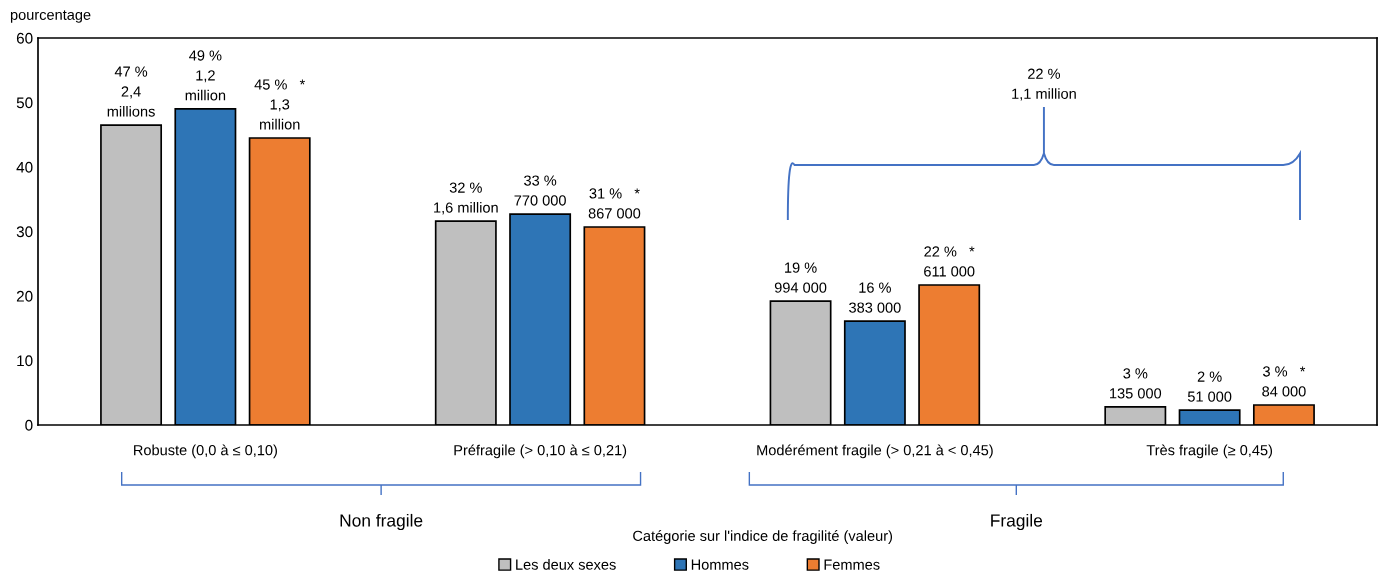 This screenshot has height=580, width=1379. Describe the element at coordinates (949, 261) in the screenshot. I see `data-label: 22 % * 611 000` at that location.